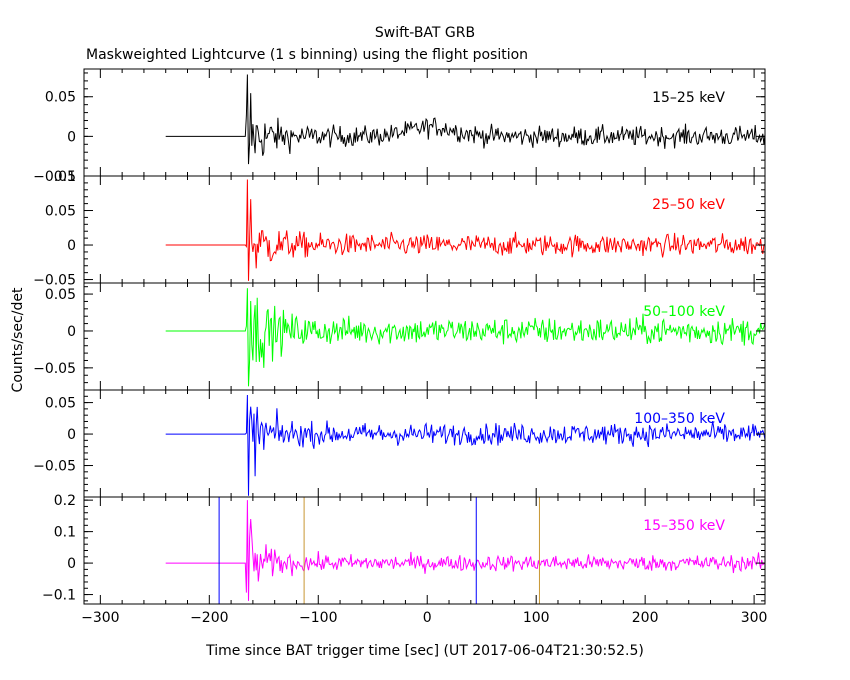 The width and height of the screenshot is (850, 680). What do you see at coordinates (18, 339) in the screenshot?
I see `y-axis-label: Counts/sec/det` at bounding box center [18, 339].